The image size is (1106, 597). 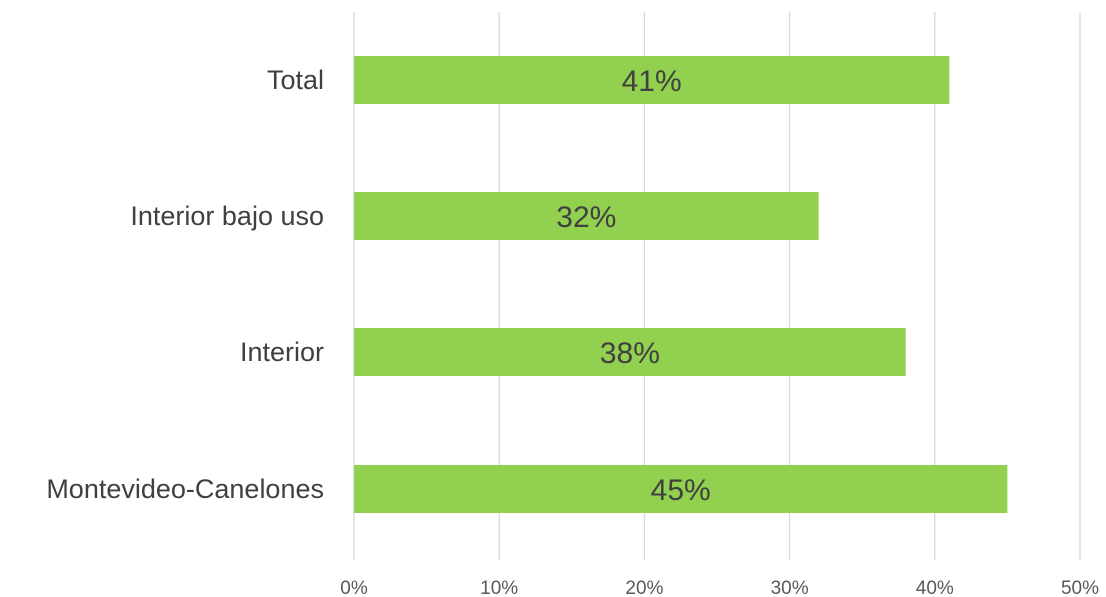 I want to click on data-label-interior: 38%, so click(x=630, y=353).